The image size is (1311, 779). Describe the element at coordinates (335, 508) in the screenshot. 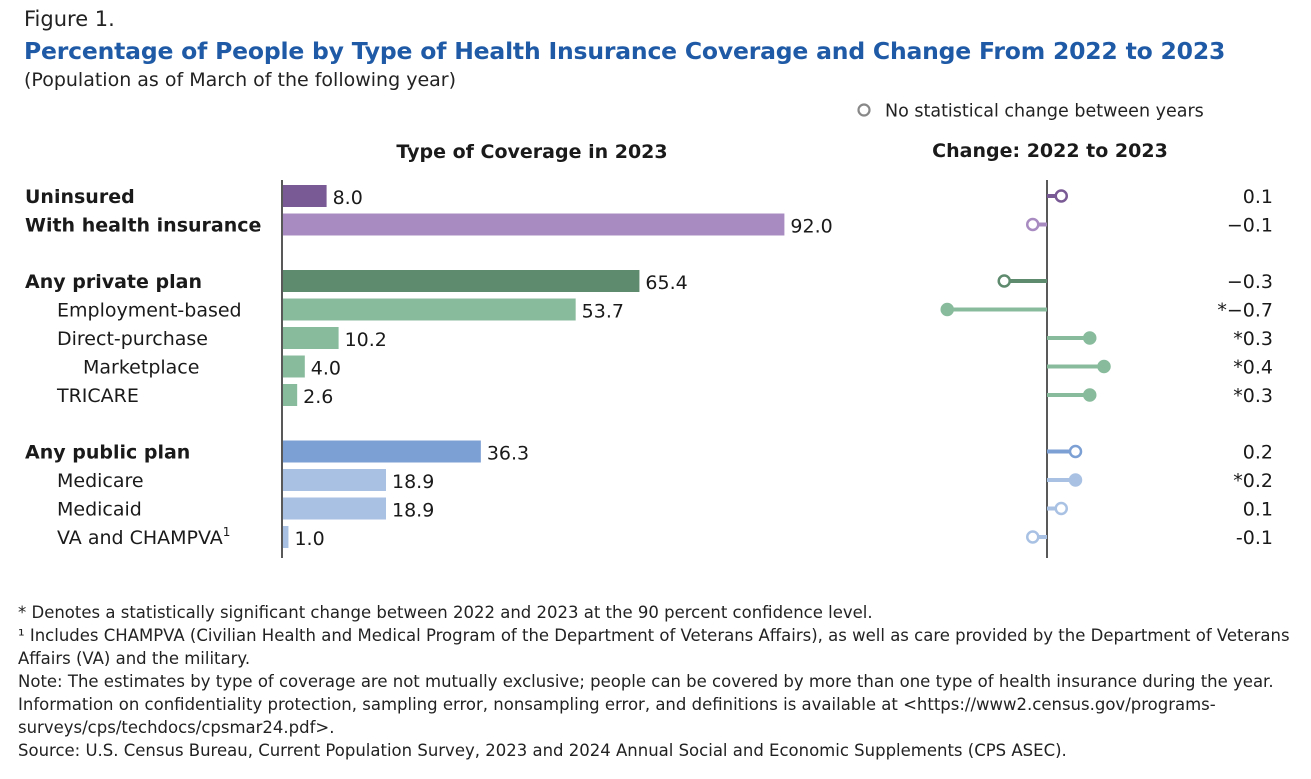

I see `bar-medicaid` at that location.